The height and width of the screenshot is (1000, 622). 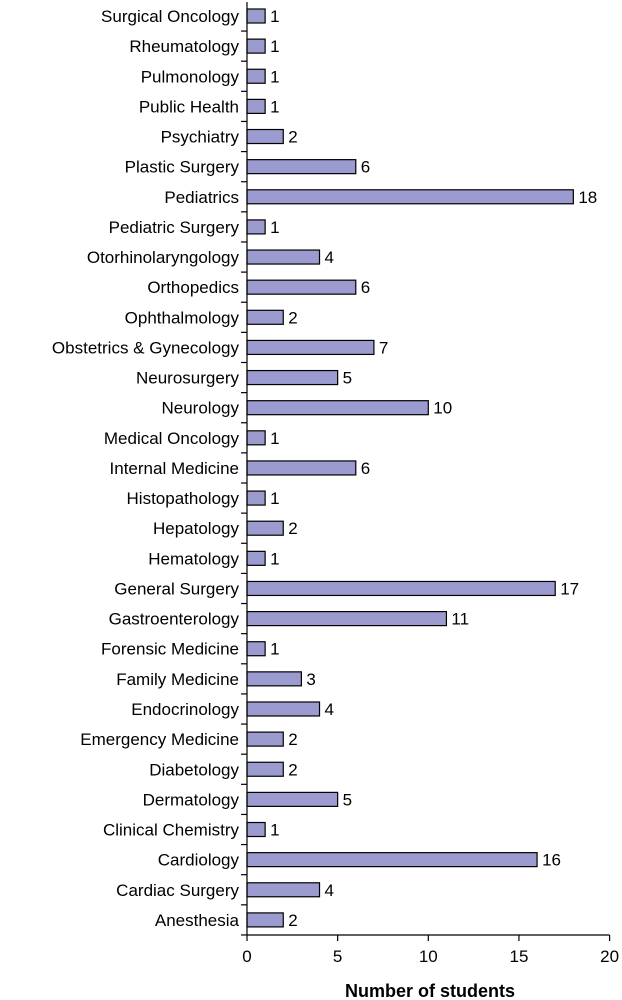 What do you see at coordinates (196, 528) in the screenshot?
I see `category-label: Hepatology` at bounding box center [196, 528].